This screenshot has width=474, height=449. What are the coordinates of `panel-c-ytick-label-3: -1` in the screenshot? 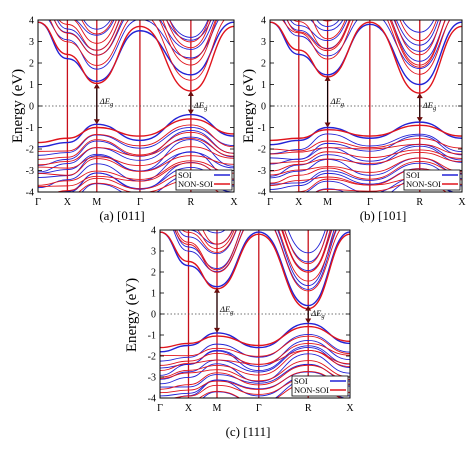 It's located at (152, 336).